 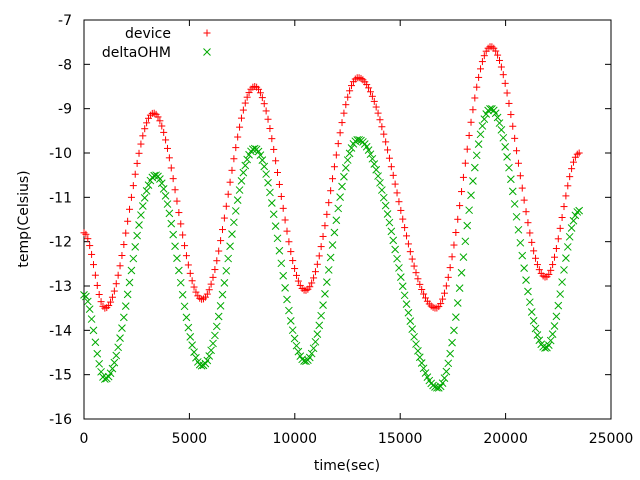 What do you see at coordinates (156, 43) in the screenshot?
I see `legend: device deltaOHM` at bounding box center [156, 43].